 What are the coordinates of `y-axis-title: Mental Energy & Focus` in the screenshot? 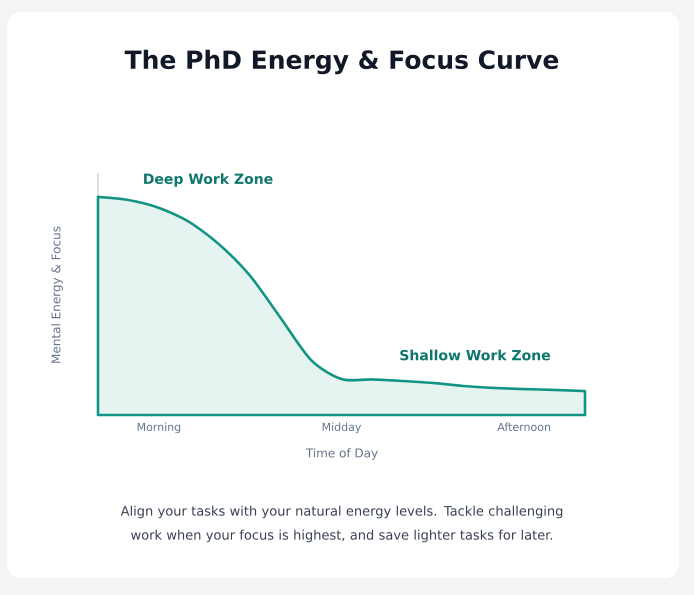 It's located at (57, 294).